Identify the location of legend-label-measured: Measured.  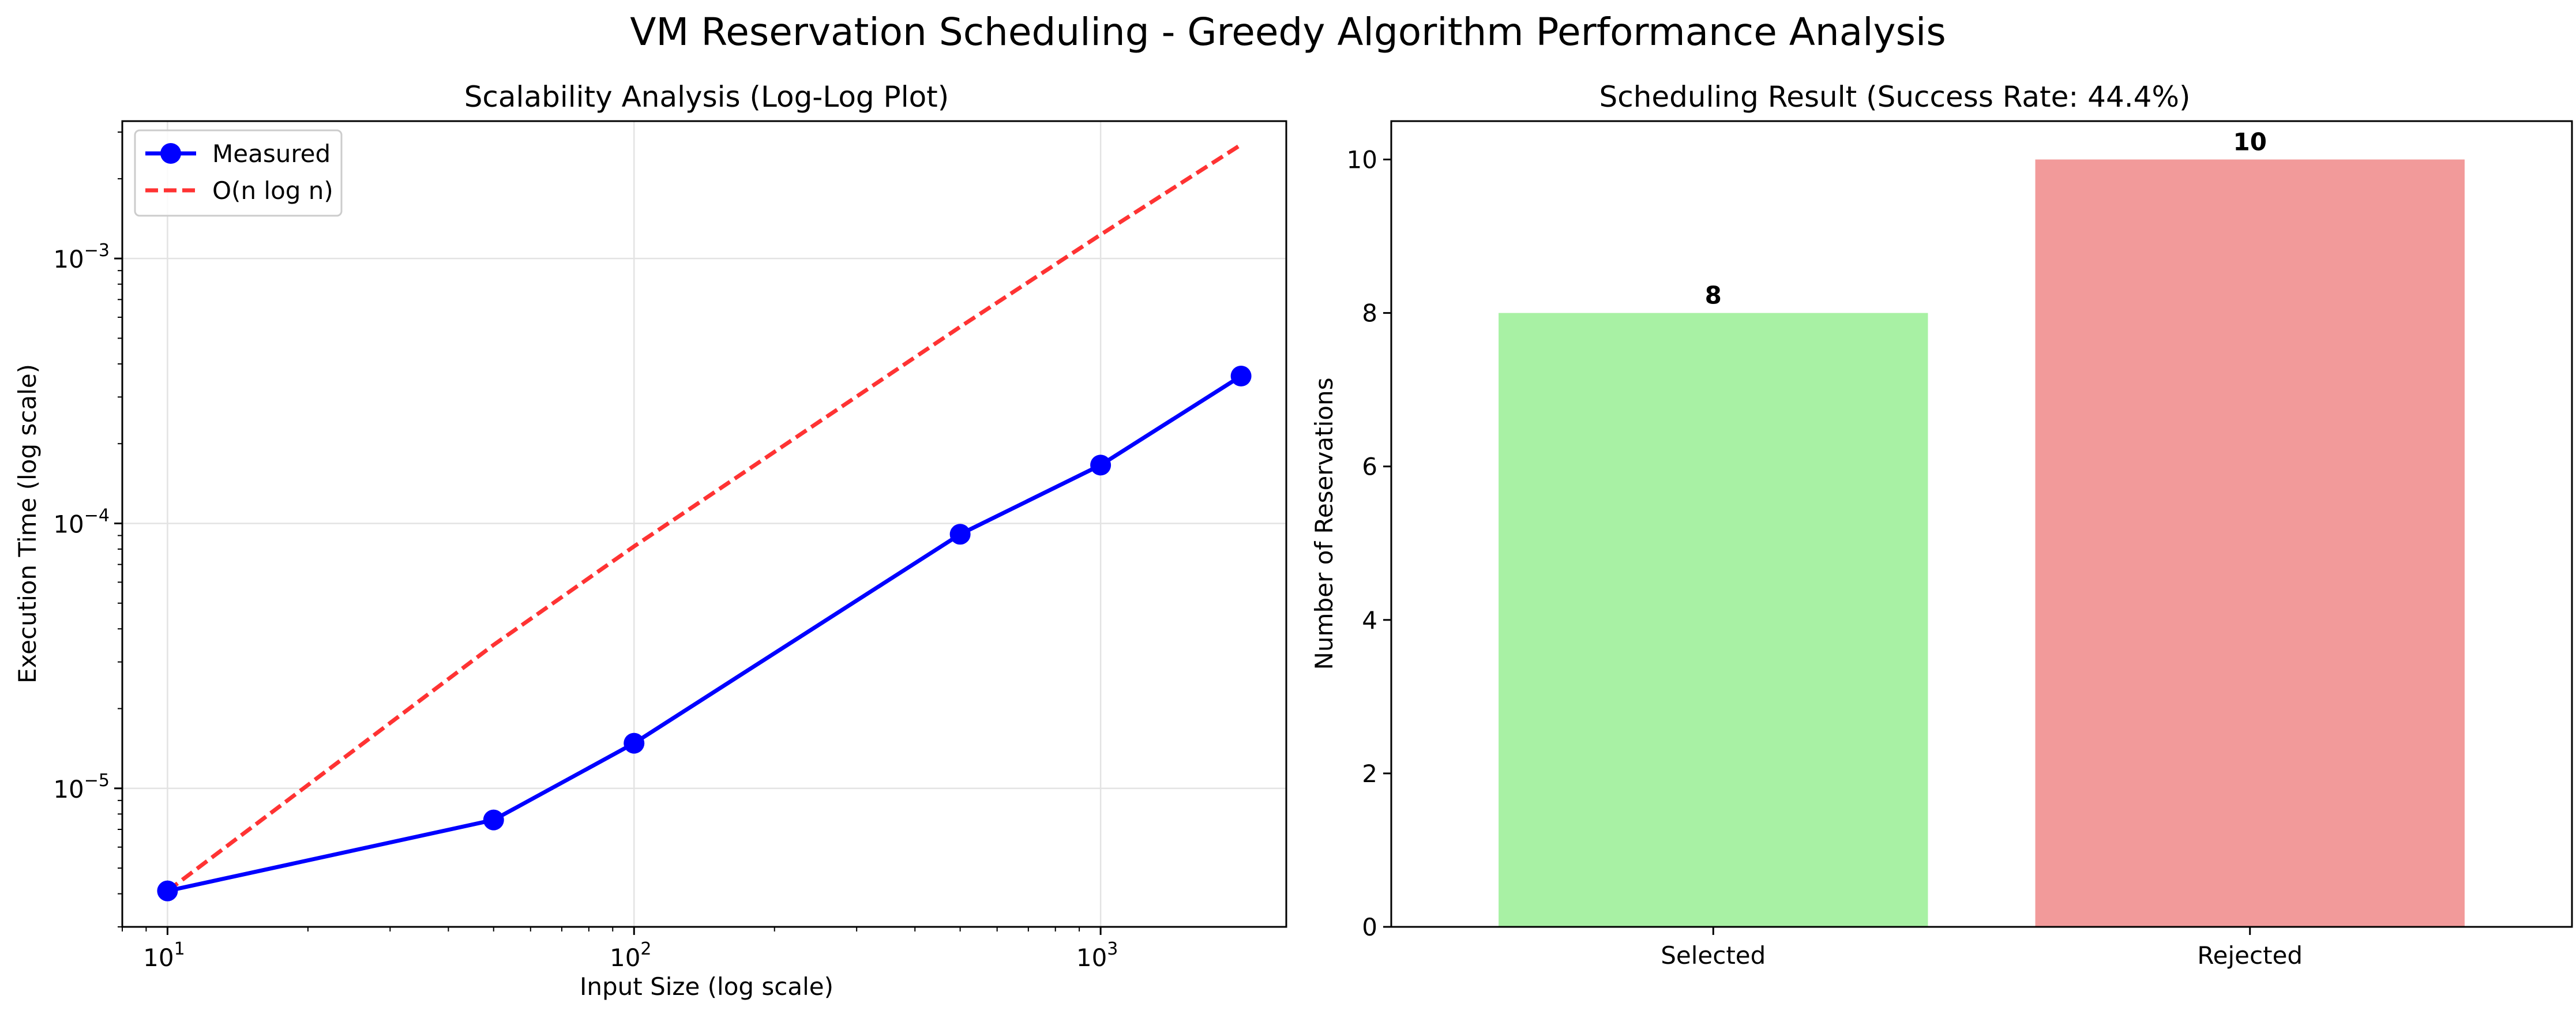
(271, 154).